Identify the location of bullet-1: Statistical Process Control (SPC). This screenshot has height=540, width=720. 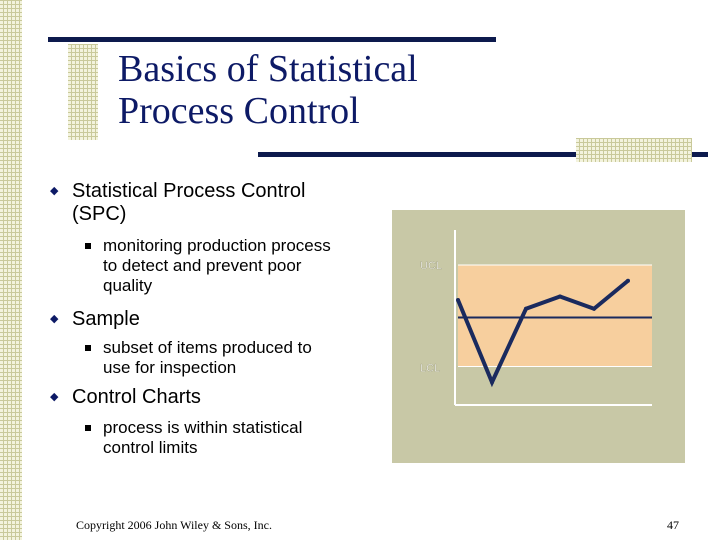
(188, 203).